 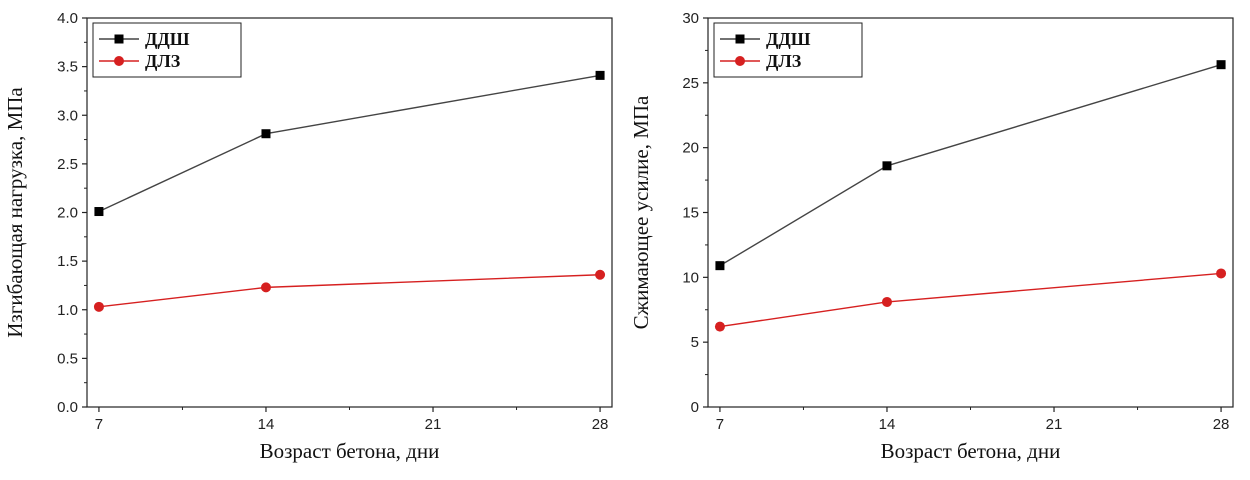 I want to click on y-tick-label: 1.0, so click(x=67, y=310).